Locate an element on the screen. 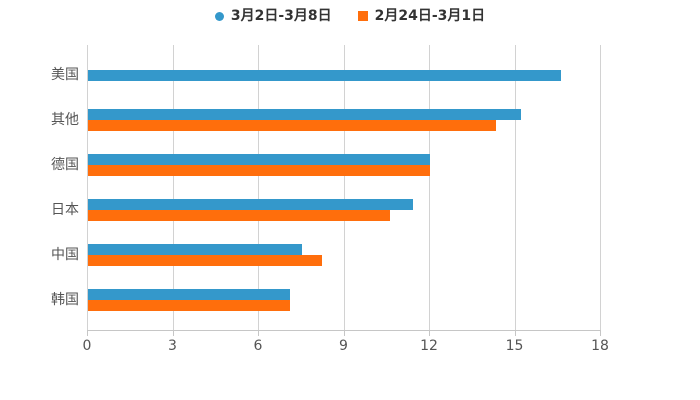  y-axis-line is located at coordinates (87, 187).